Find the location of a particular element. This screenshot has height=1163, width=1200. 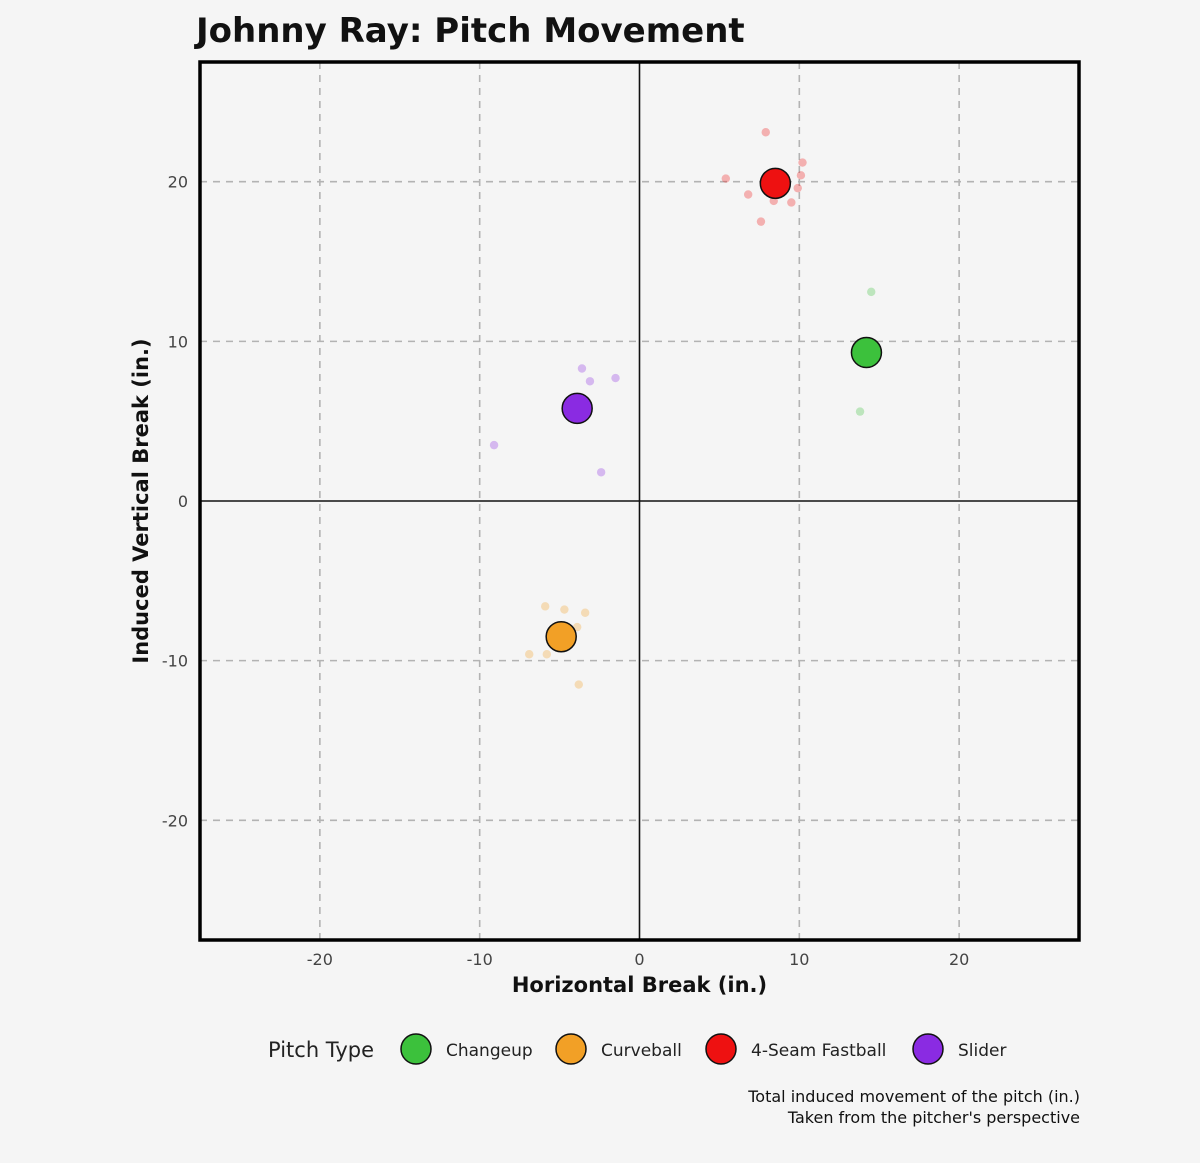

legend-label: Curveball is located at coordinates (641, 1051).